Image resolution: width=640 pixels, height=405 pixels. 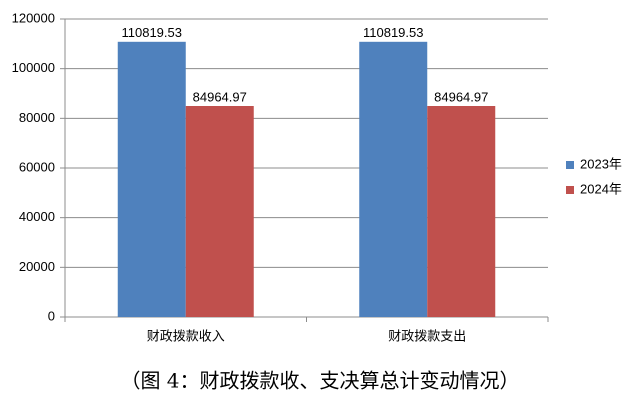 I want to click on x-tick-label: 财政拨款收入, so click(x=186, y=335).